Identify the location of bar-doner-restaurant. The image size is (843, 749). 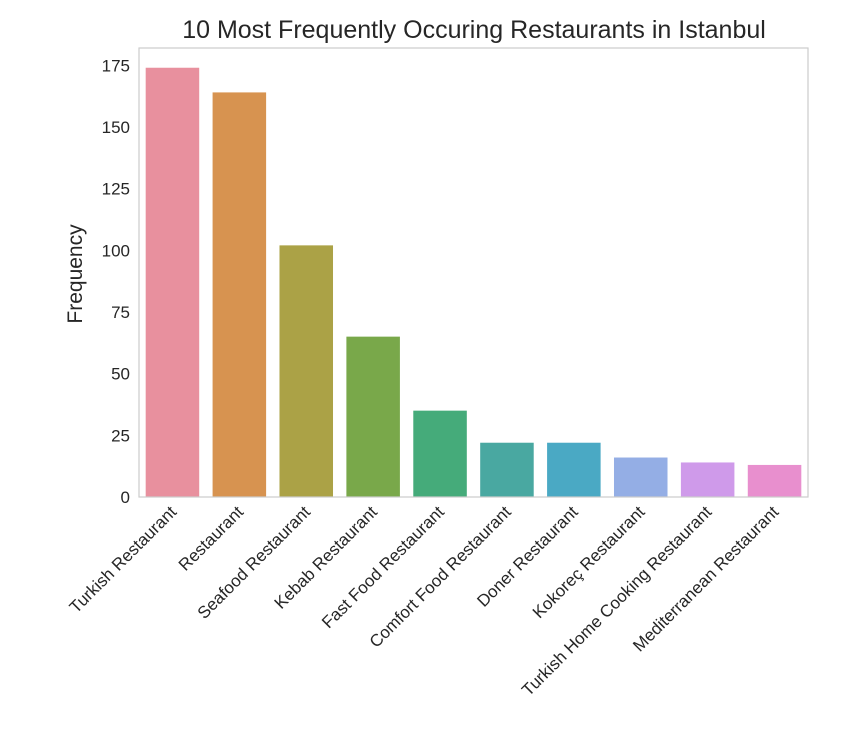
(574, 469).